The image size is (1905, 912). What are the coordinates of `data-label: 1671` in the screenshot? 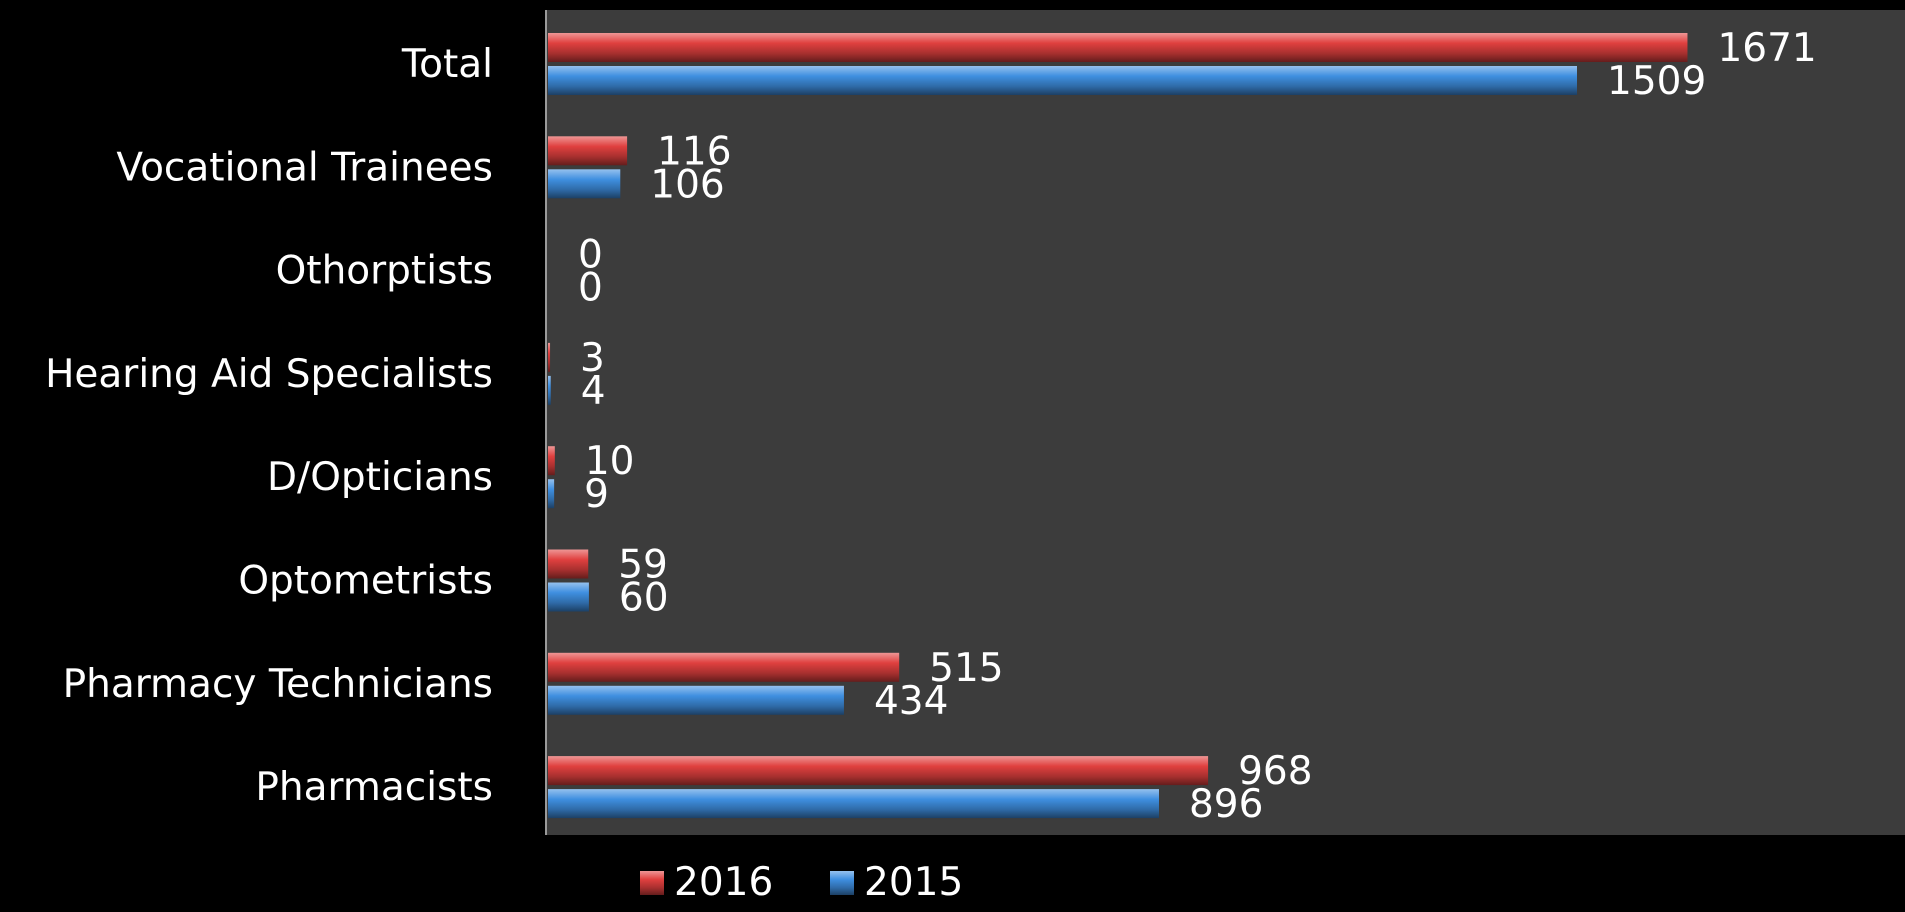 It's located at (1766, 48).